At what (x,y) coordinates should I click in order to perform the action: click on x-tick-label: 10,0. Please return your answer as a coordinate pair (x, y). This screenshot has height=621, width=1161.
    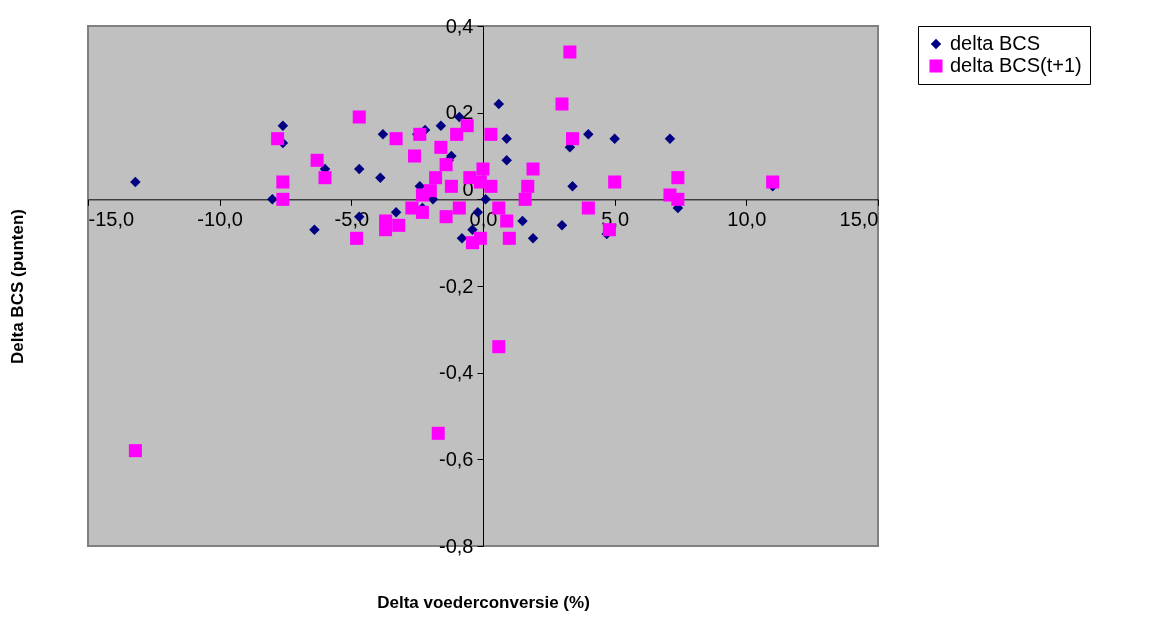
    Looking at the image, I should click on (747, 218).